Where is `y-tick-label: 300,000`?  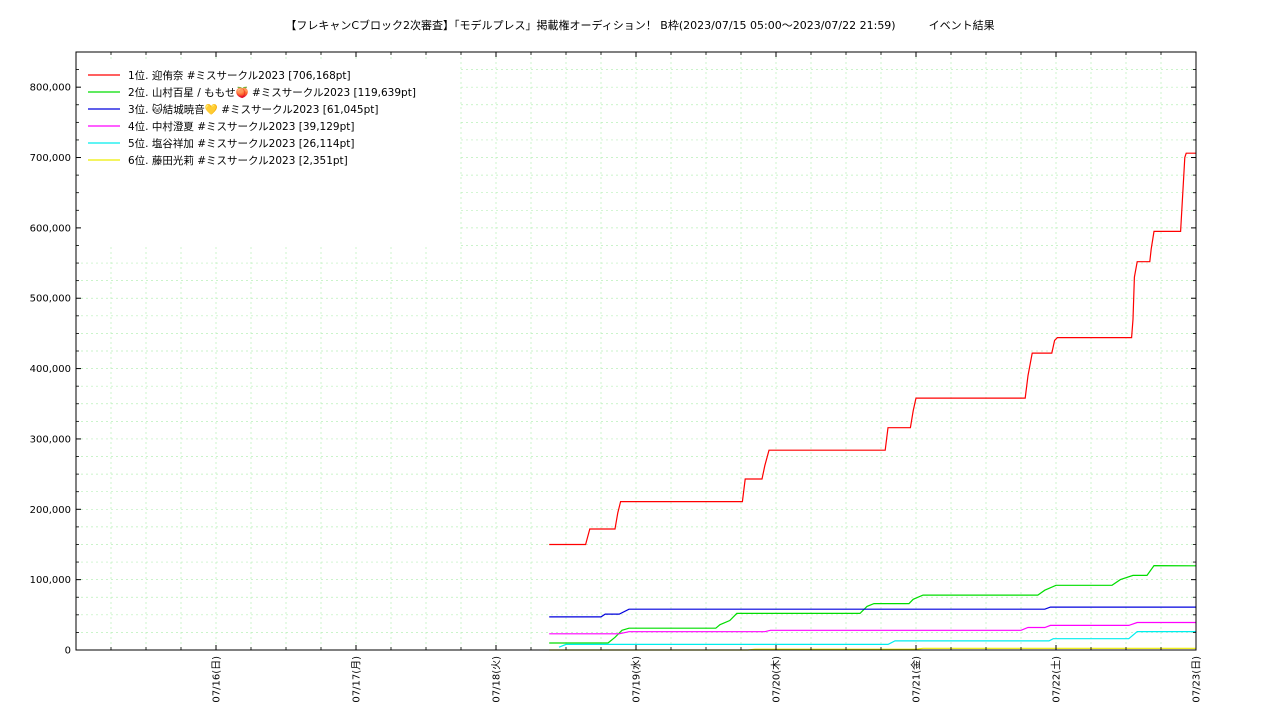
y-tick-label: 300,000 is located at coordinates (50, 439).